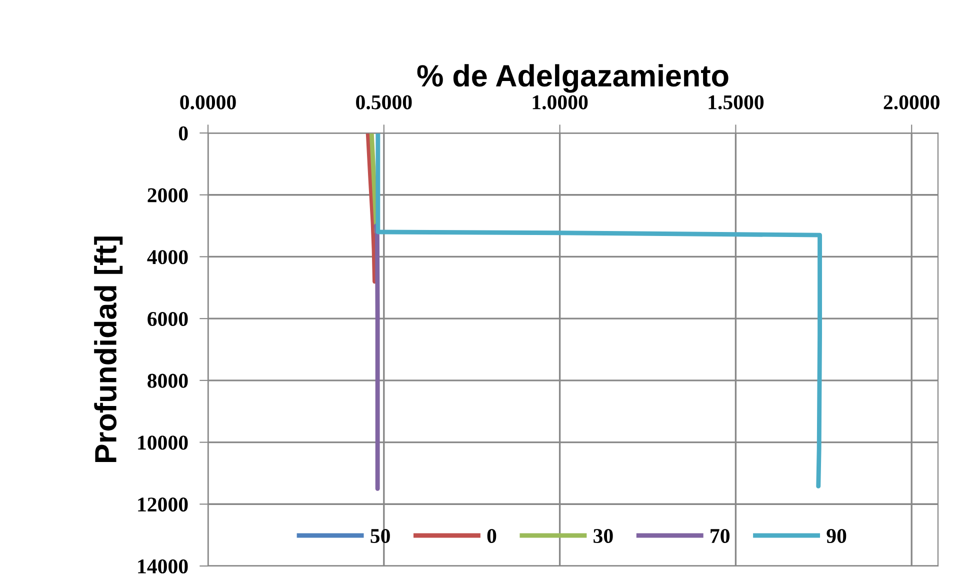  I want to click on y-tick-label: 6000, so click(168, 319).